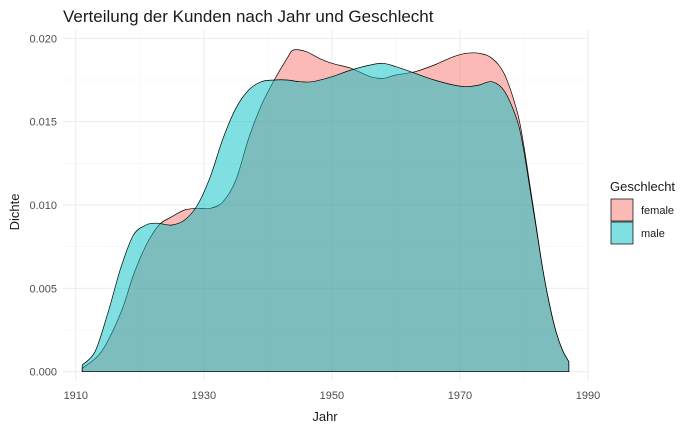 This screenshot has width=700, height=432. Describe the element at coordinates (14, 212) in the screenshot. I see `y-axis-title: Dichte` at that location.